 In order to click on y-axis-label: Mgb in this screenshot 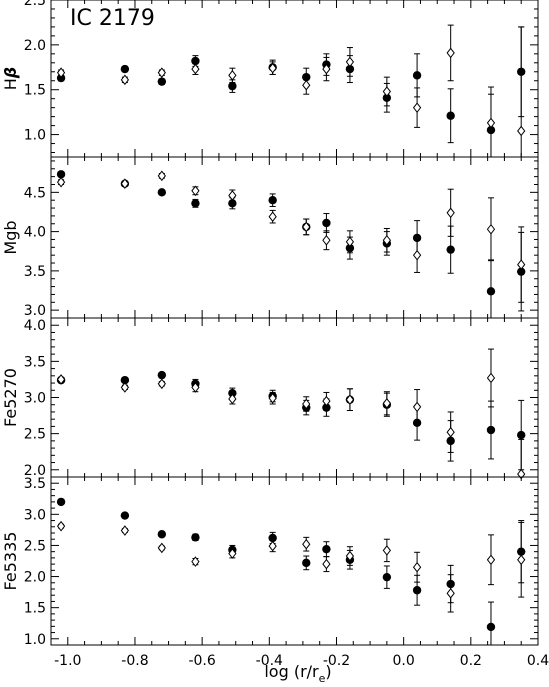, I will do `click(10, 237)`.